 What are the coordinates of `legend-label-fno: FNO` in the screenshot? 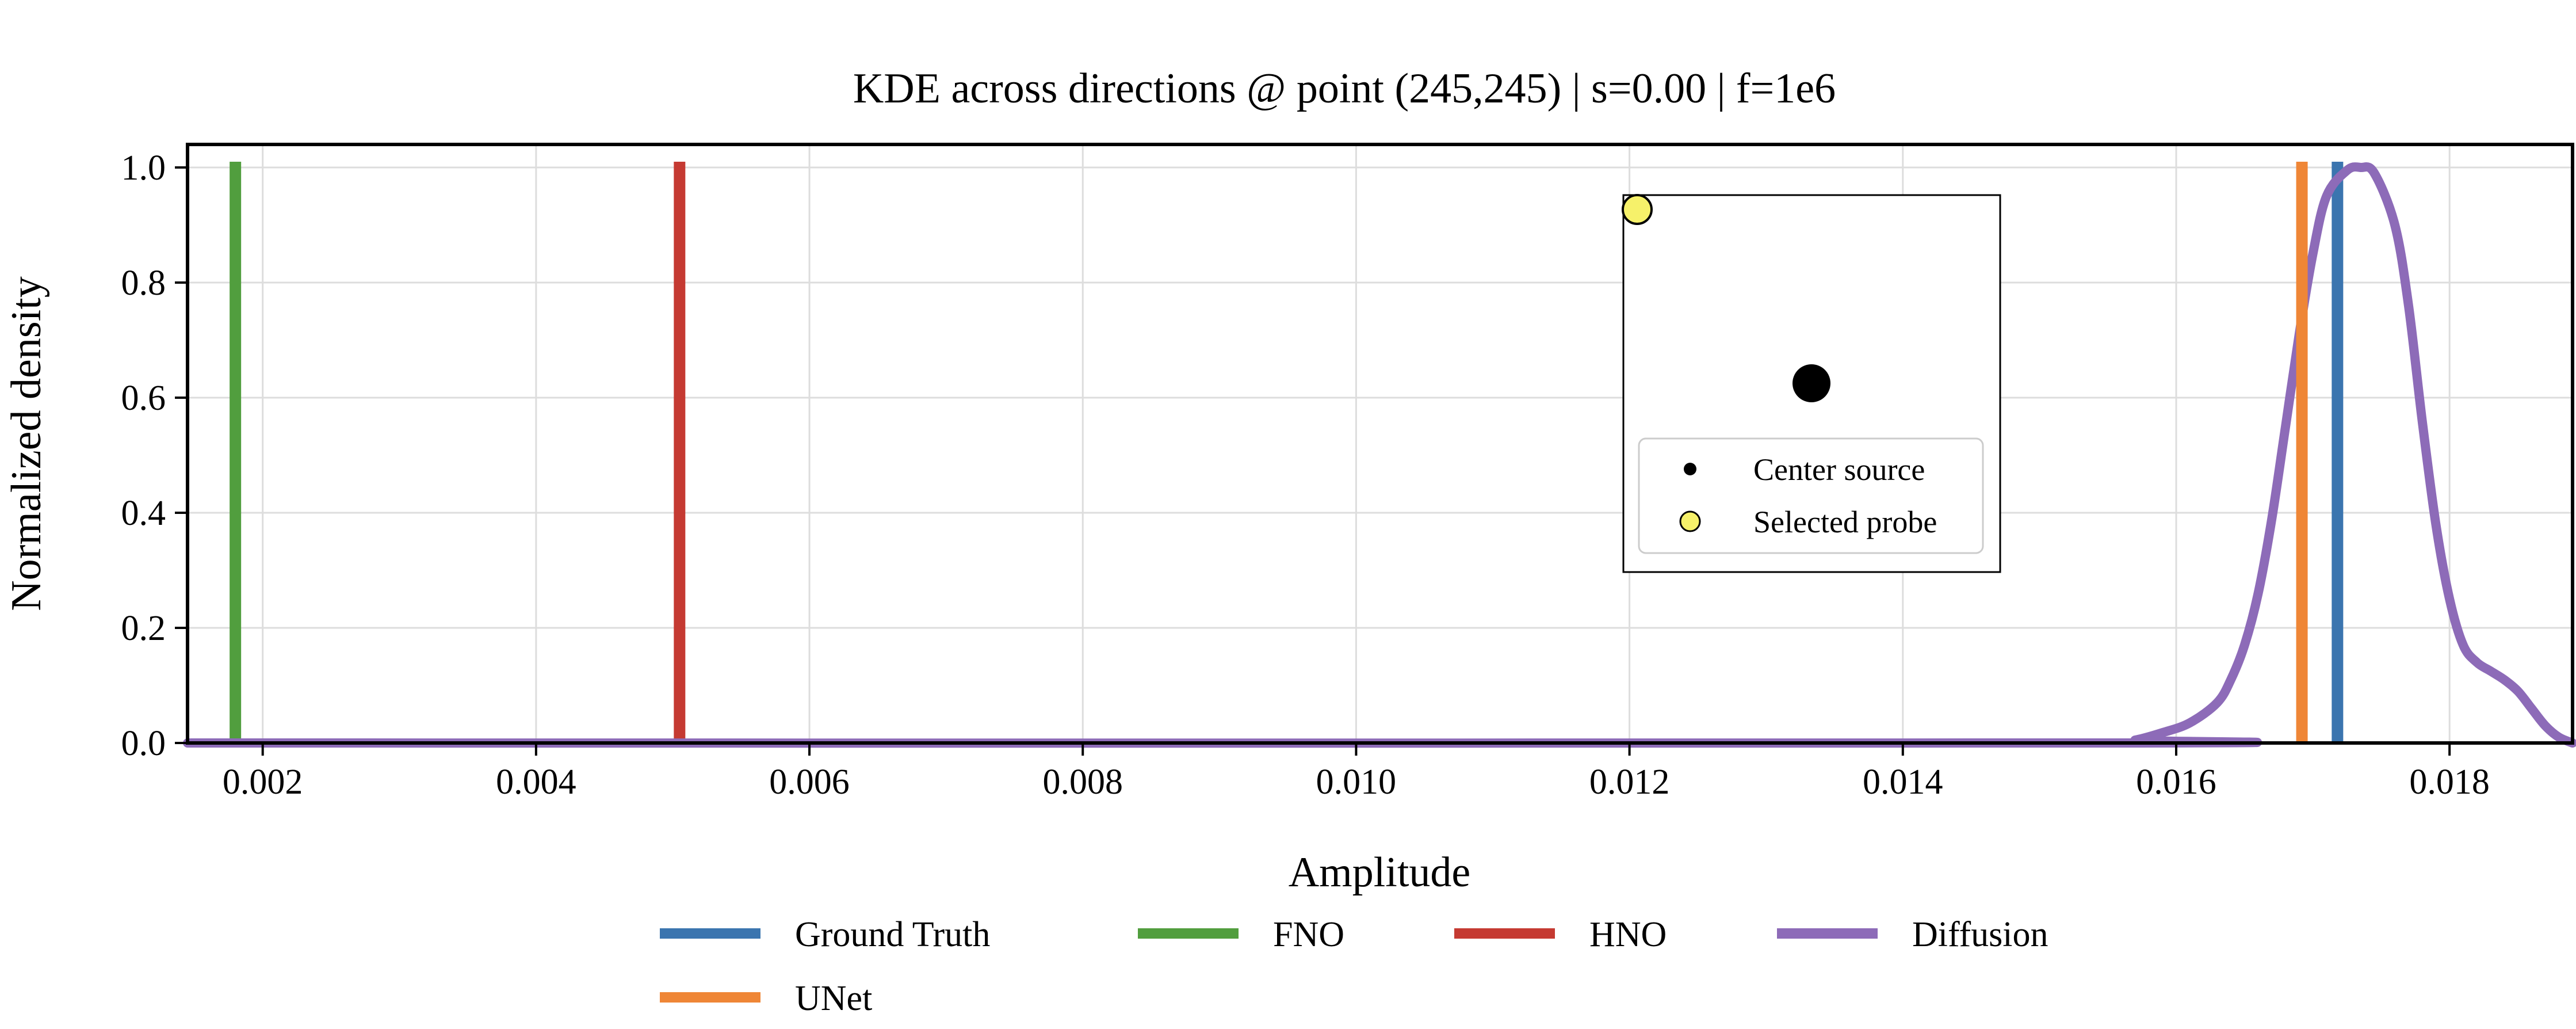 It's located at (1308, 935).